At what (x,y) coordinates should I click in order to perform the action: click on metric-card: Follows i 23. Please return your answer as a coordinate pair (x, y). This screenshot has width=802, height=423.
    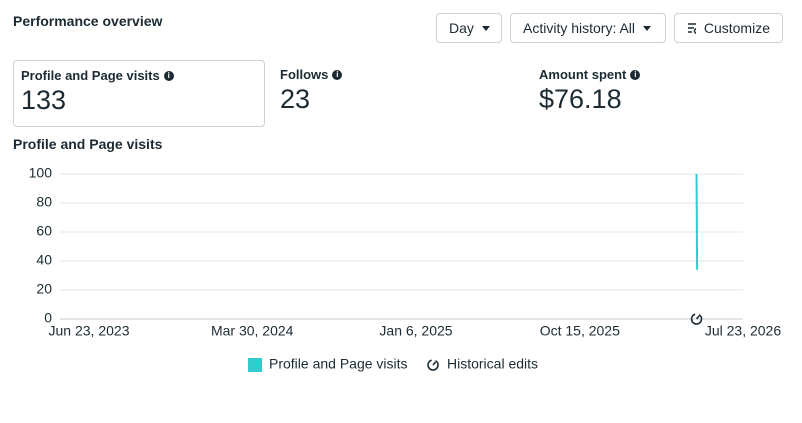
    Looking at the image, I should click on (393, 93).